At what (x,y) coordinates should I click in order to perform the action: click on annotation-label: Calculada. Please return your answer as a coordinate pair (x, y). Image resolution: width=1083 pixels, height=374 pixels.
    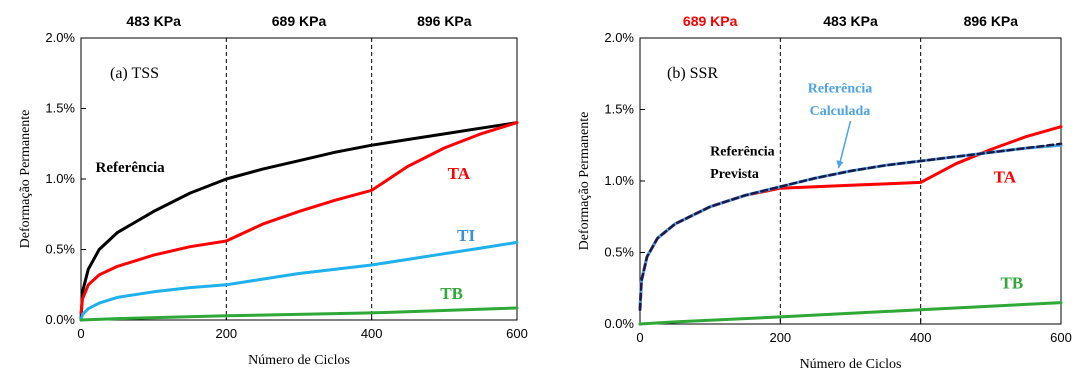
    Looking at the image, I should click on (840, 111).